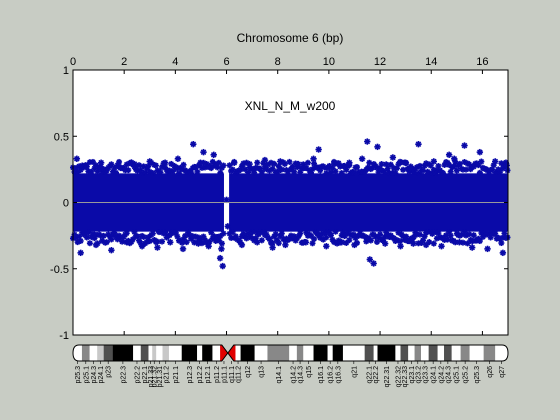 The width and height of the screenshot is (560, 420). I want to click on y-tick-label: 0, so click(66, 204).